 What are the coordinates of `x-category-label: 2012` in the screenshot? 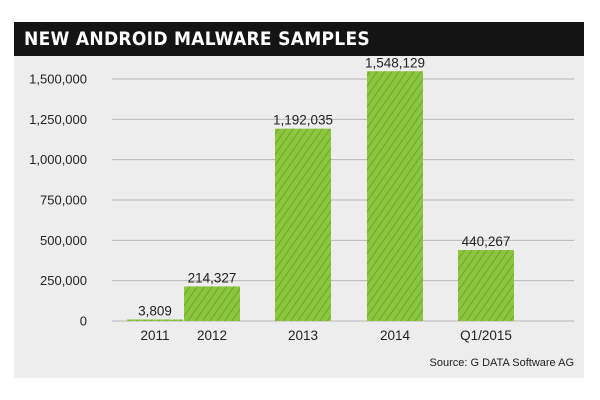 It's located at (212, 335).